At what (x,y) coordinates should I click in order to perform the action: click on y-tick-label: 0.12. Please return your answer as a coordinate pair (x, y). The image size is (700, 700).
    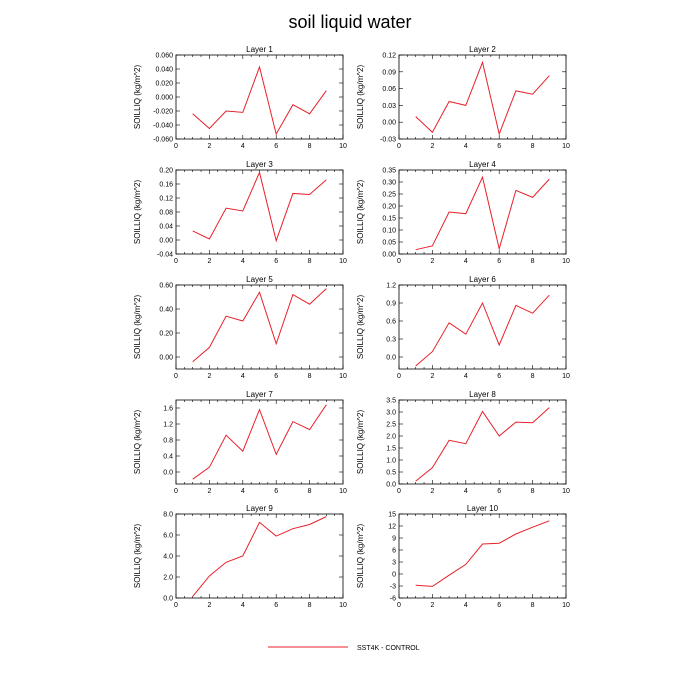
    Looking at the image, I should click on (166, 199).